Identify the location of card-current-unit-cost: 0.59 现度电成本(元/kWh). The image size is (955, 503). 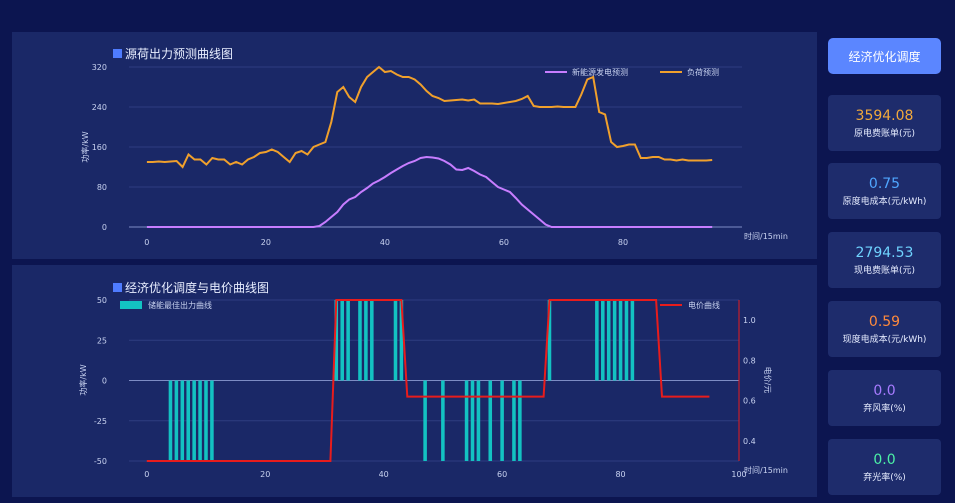
(884, 329).